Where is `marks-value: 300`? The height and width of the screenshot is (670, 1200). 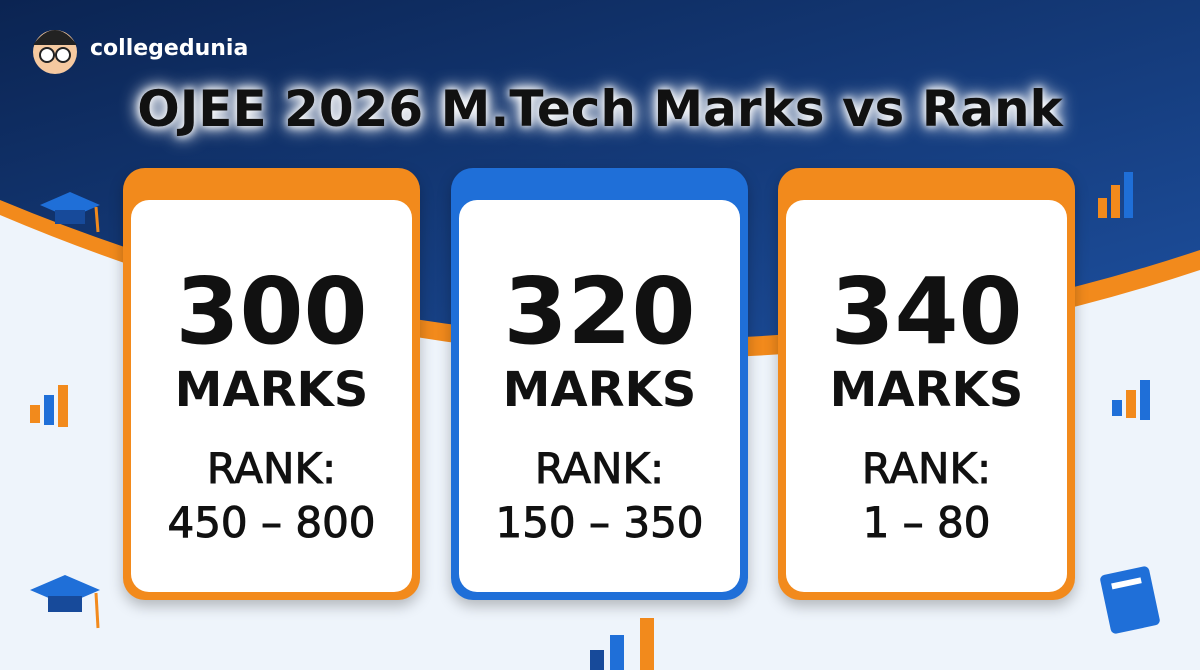 marks-value: 300 is located at coordinates (271, 311).